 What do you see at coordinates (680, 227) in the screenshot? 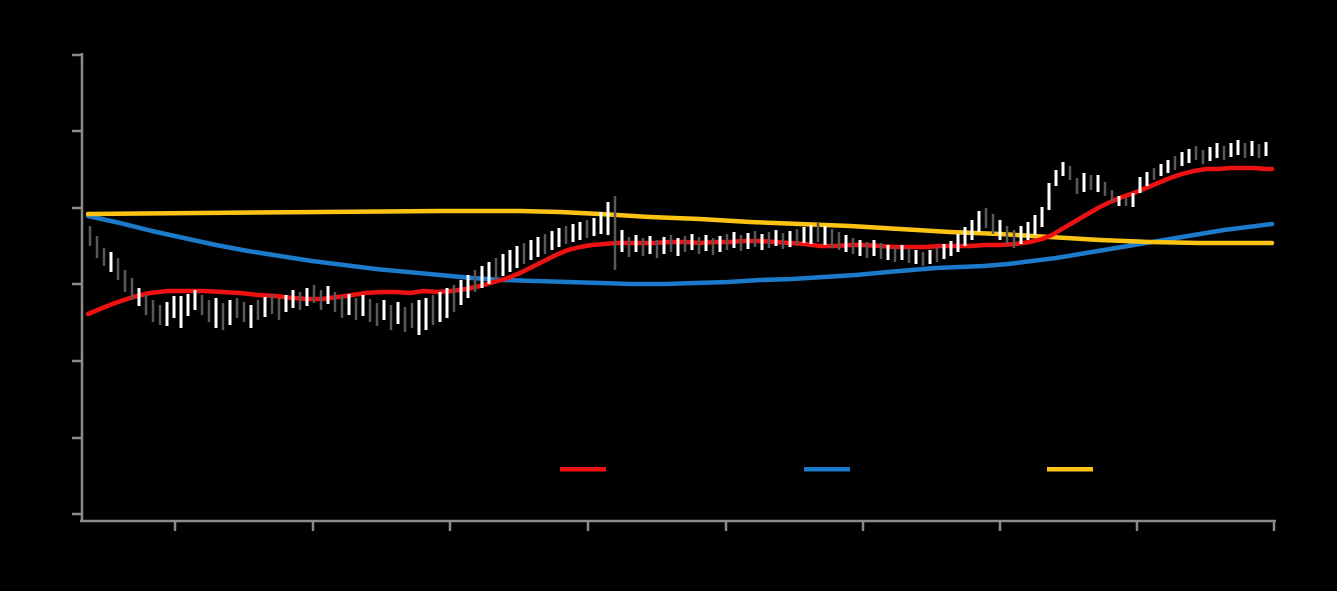
I see `slow-ma-line` at bounding box center [680, 227].